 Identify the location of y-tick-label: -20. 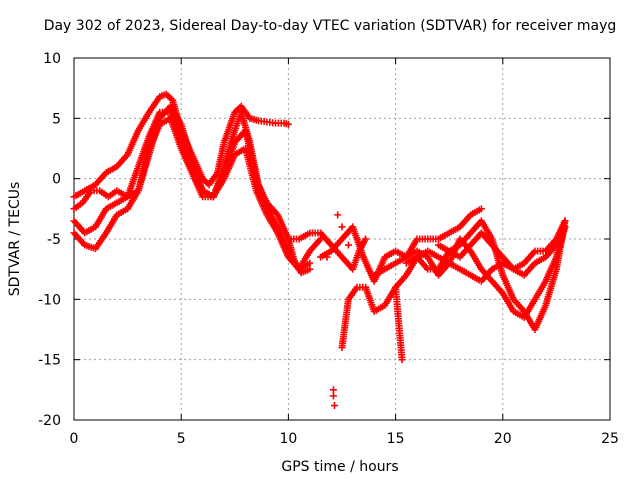
(49, 421).